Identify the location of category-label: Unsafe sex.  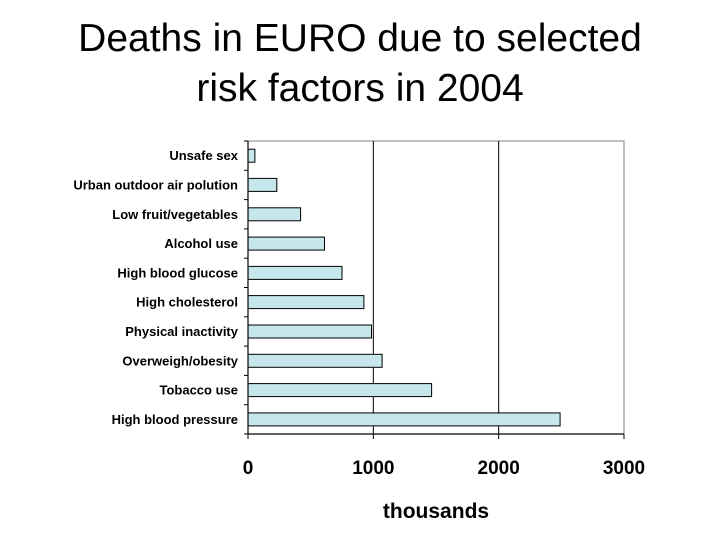
(203, 155).